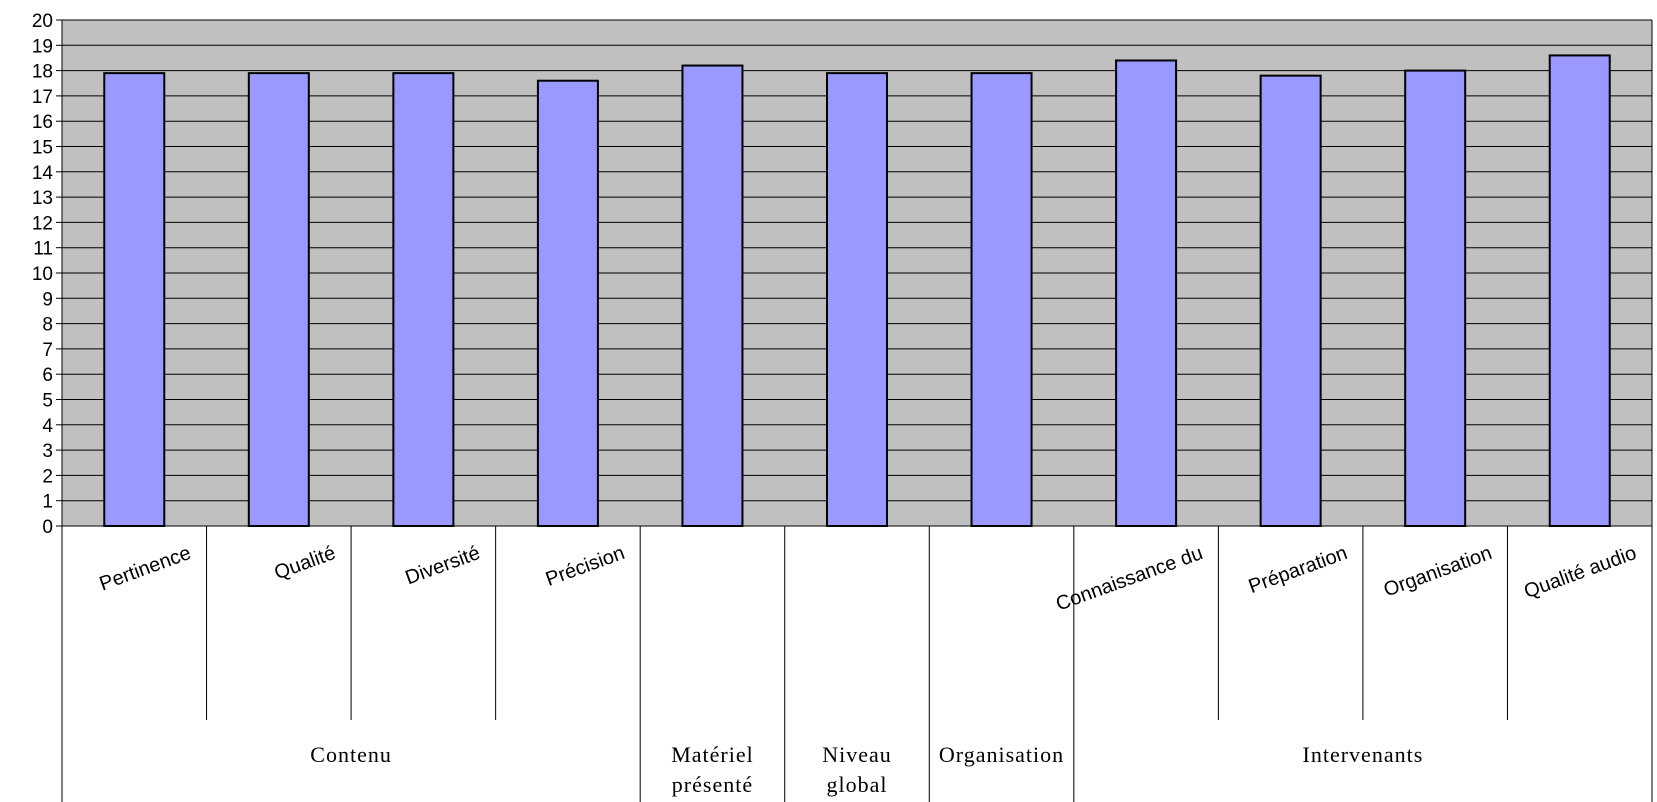  What do you see at coordinates (1001, 754) in the screenshot?
I see `x-group-label: Organisation` at bounding box center [1001, 754].